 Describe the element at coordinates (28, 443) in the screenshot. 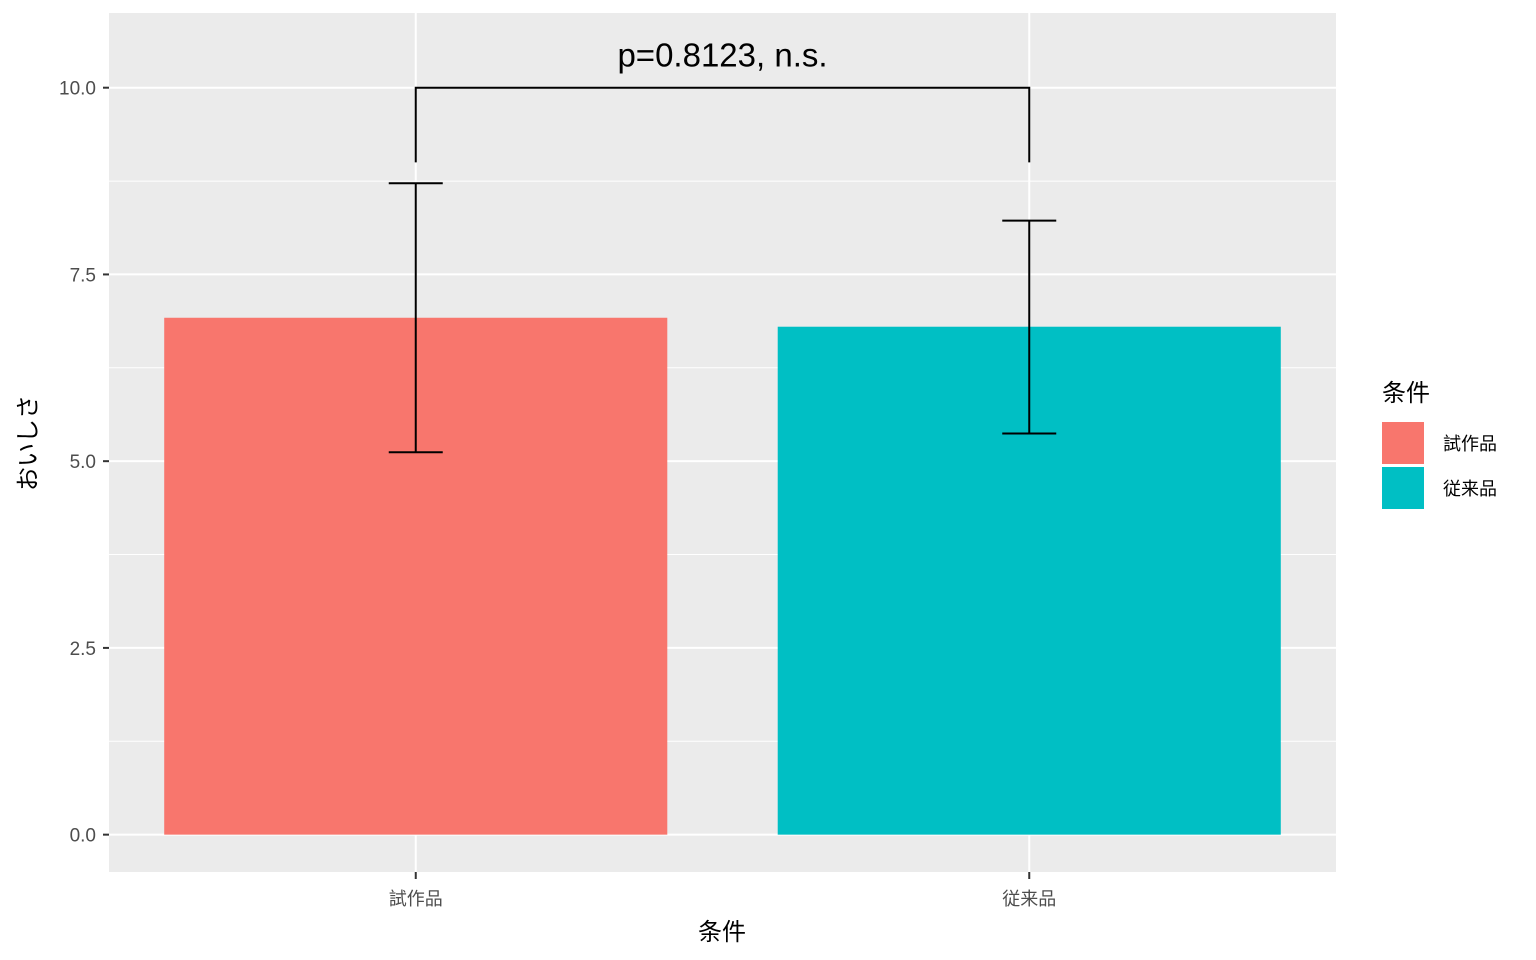

I see `y-axis-title: おいしさ` at that location.